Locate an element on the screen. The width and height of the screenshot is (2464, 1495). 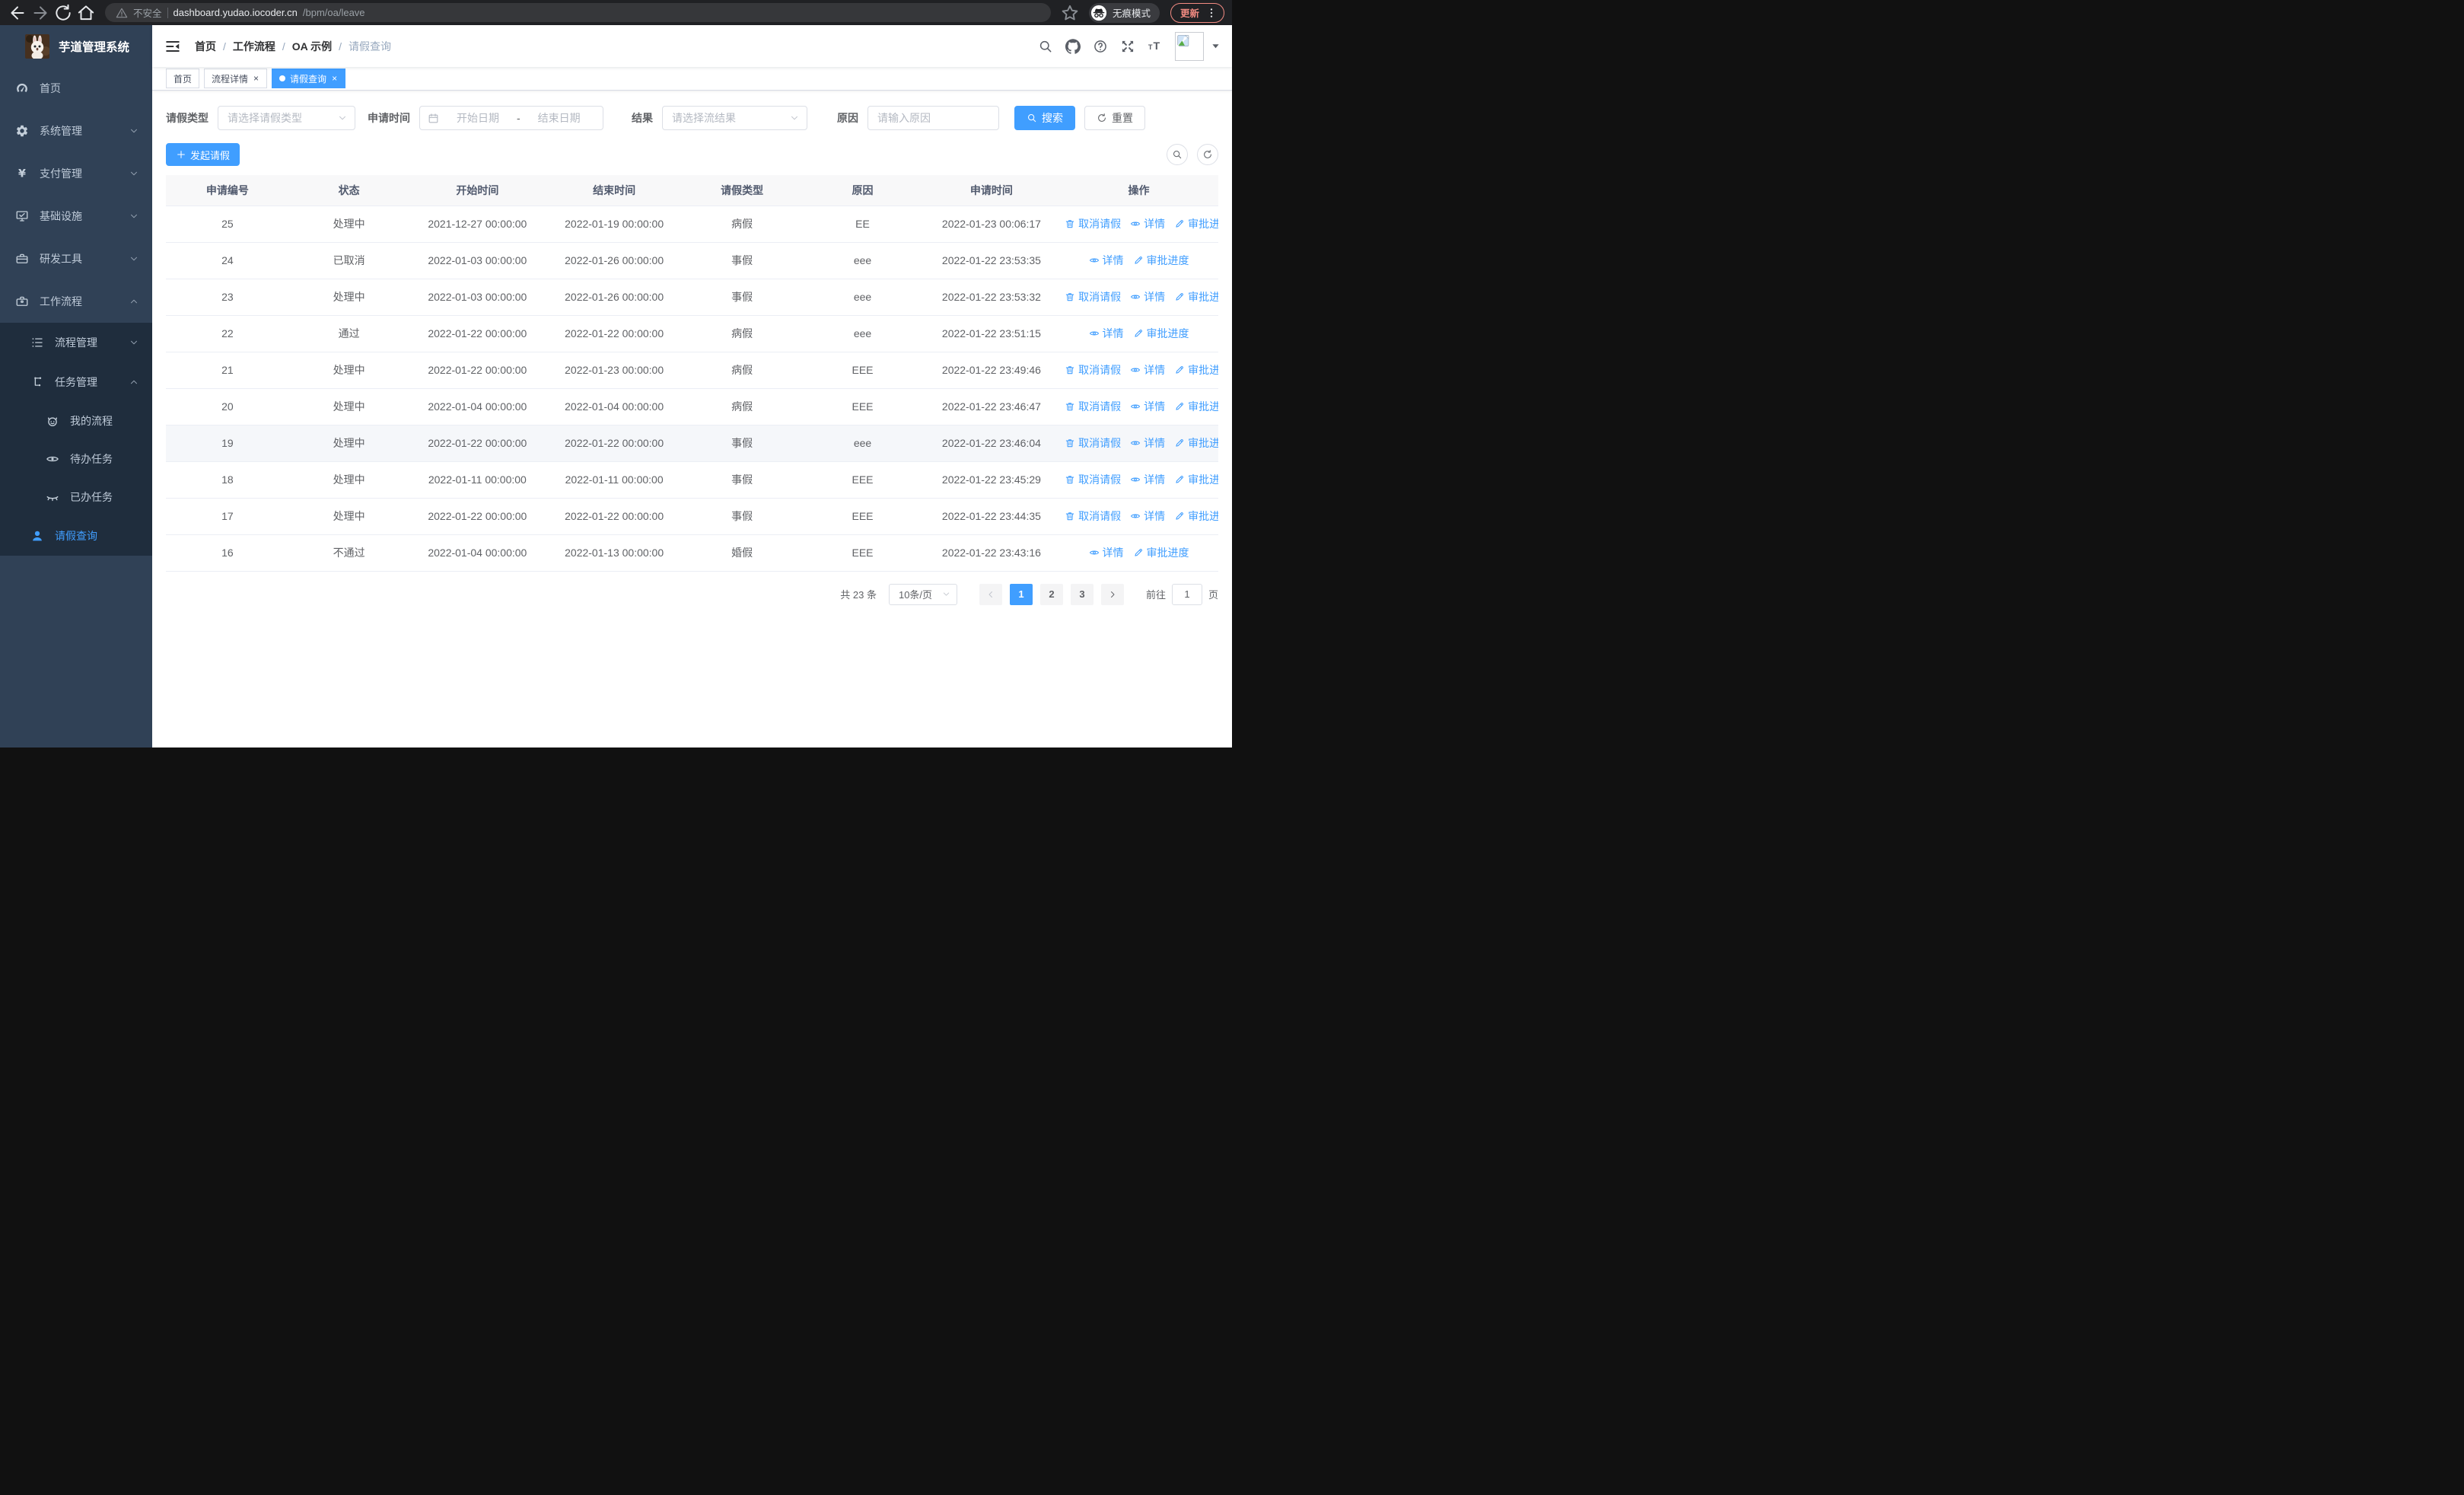
breadcrumb-item: 工作流程 is located at coordinates (253, 47).